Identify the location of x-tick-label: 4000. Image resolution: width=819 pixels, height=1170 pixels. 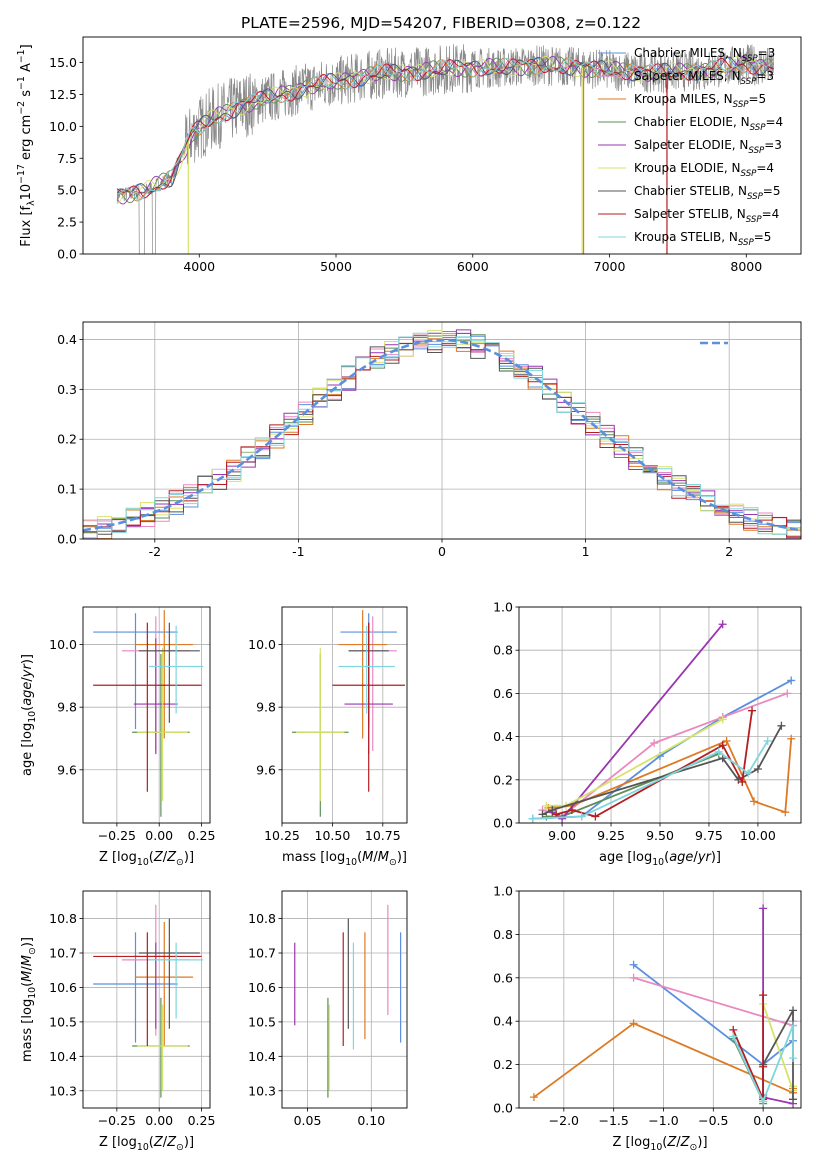
(199, 266).